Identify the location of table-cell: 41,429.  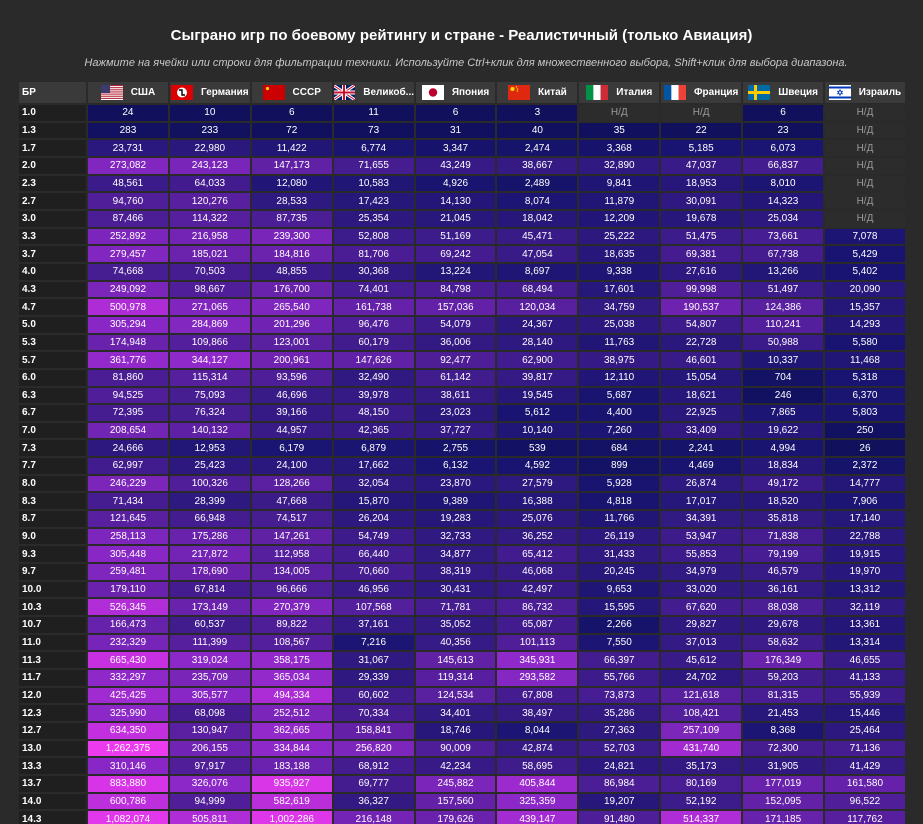
(865, 766).